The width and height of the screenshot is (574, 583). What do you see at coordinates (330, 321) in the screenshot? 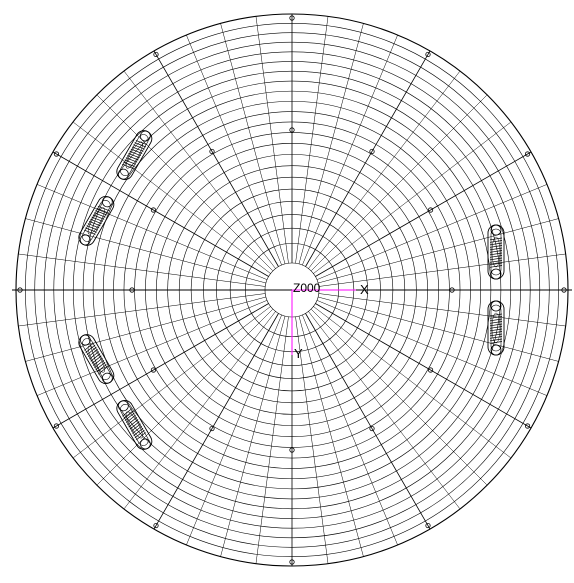
I see `coordinate-axes: X Y Z000` at bounding box center [330, 321].